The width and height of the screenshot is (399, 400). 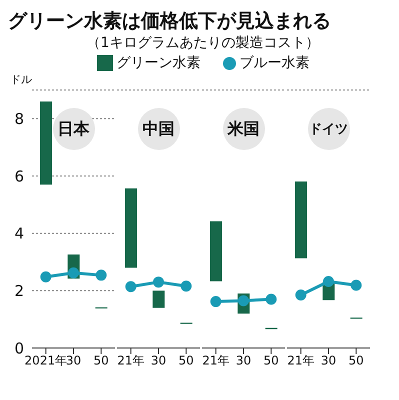 I want to click on y-tick-label: 4, so click(x=19, y=233).